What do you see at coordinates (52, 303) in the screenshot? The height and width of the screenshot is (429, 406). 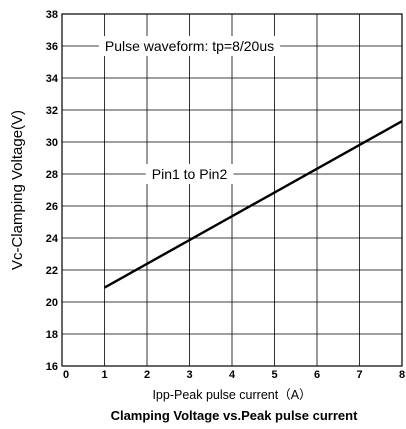 I see `y-tick-label: 20` at bounding box center [52, 303].